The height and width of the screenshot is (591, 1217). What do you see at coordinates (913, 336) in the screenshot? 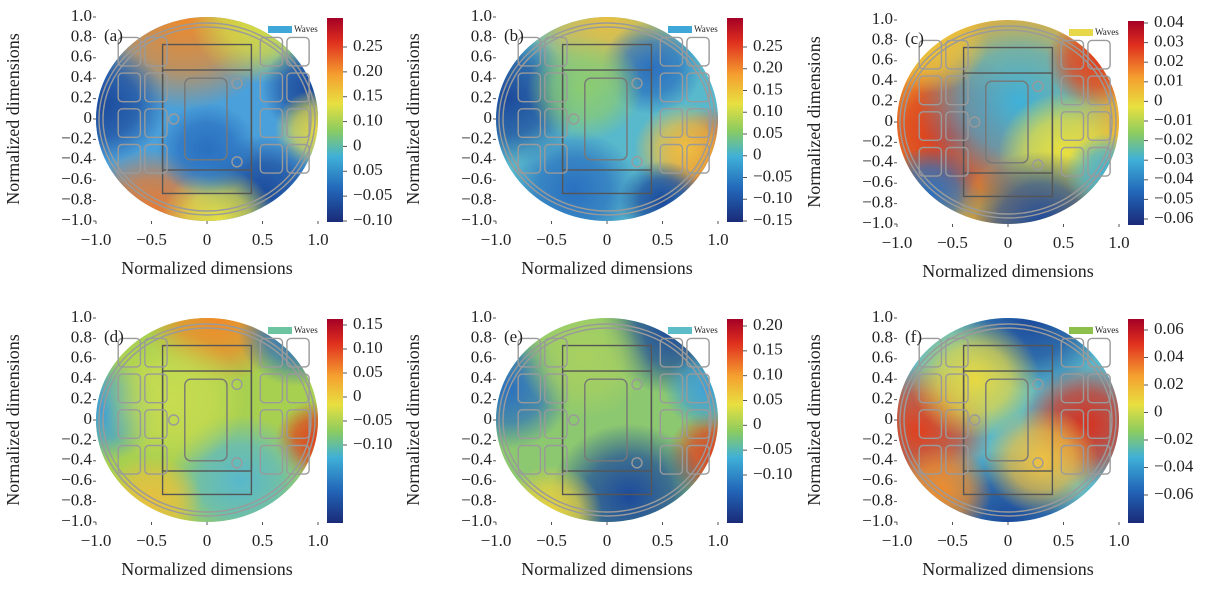
I see `panel-label: (f)` at bounding box center [913, 336].